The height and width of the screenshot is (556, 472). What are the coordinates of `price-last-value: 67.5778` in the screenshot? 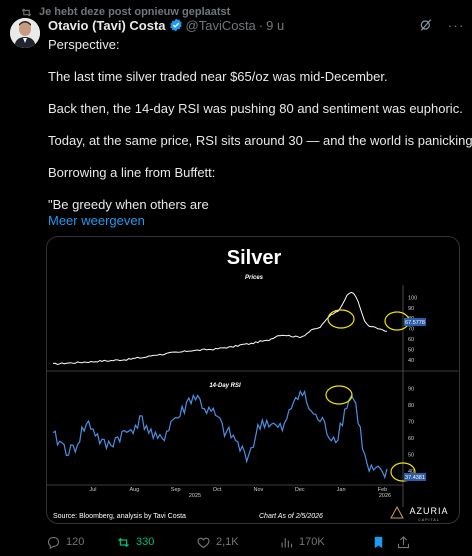 It's located at (415, 323).